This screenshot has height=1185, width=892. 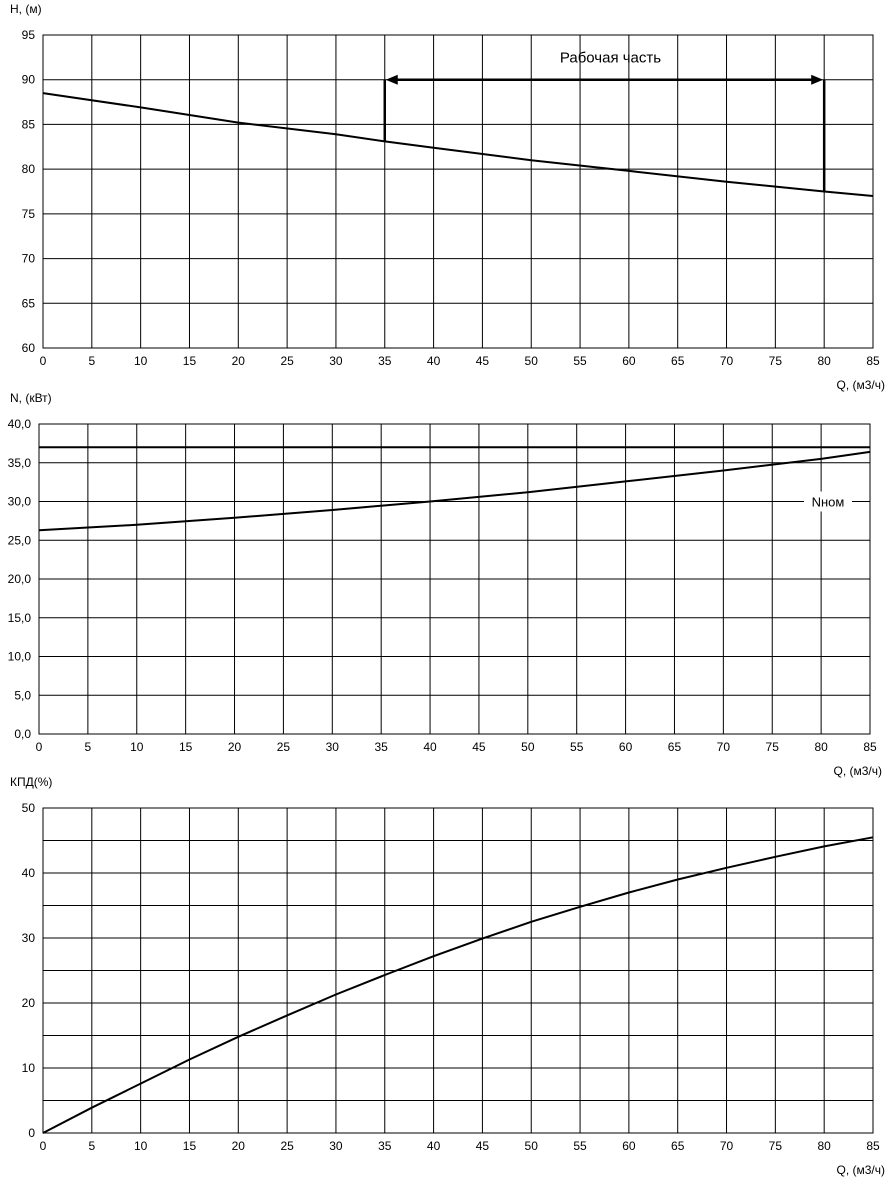 What do you see at coordinates (22, 734) in the screenshot?
I see `y-tick-label: 0,0` at bounding box center [22, 734].